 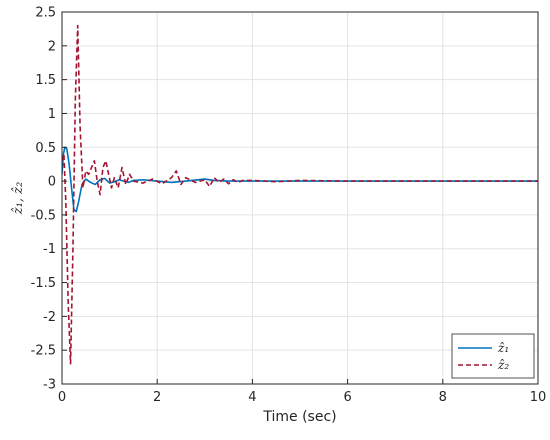 What do you see at coordinates (43, 283) in the screenshot?
I see `y-tick-label: -1.5` at bounding box center [43, 283].